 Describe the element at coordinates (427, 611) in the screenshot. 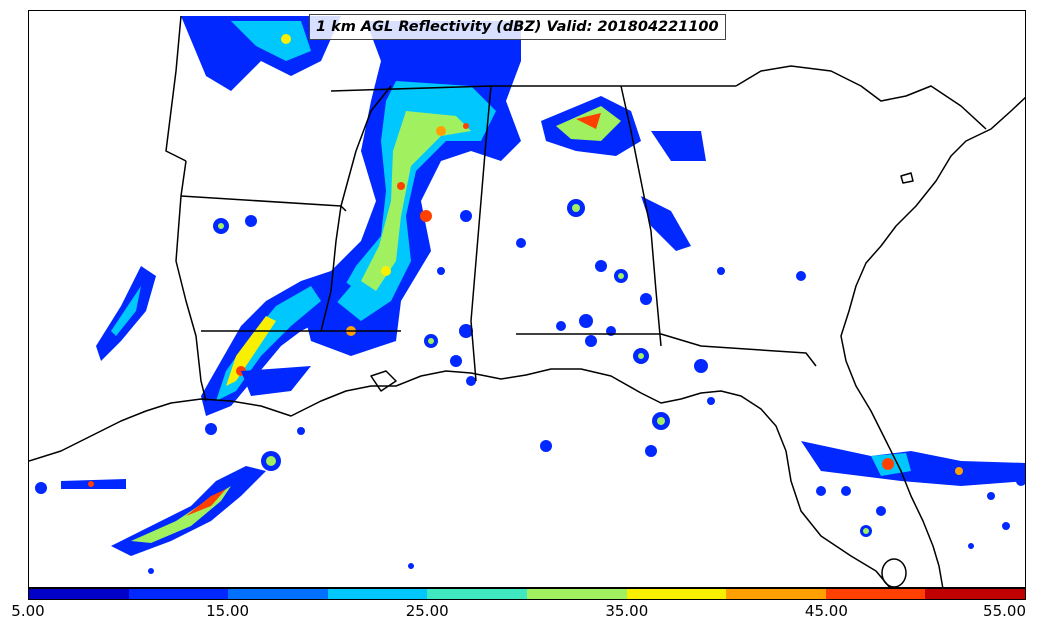

I see `colorbar-tick-label: 25.00` at that location.